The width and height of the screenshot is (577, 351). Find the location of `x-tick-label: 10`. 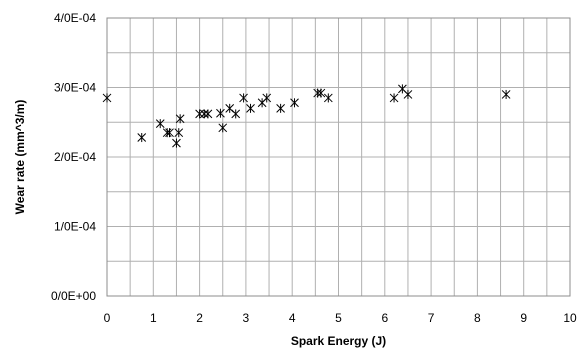

x-tick-label: 10 is located at coordinates (570, 318).